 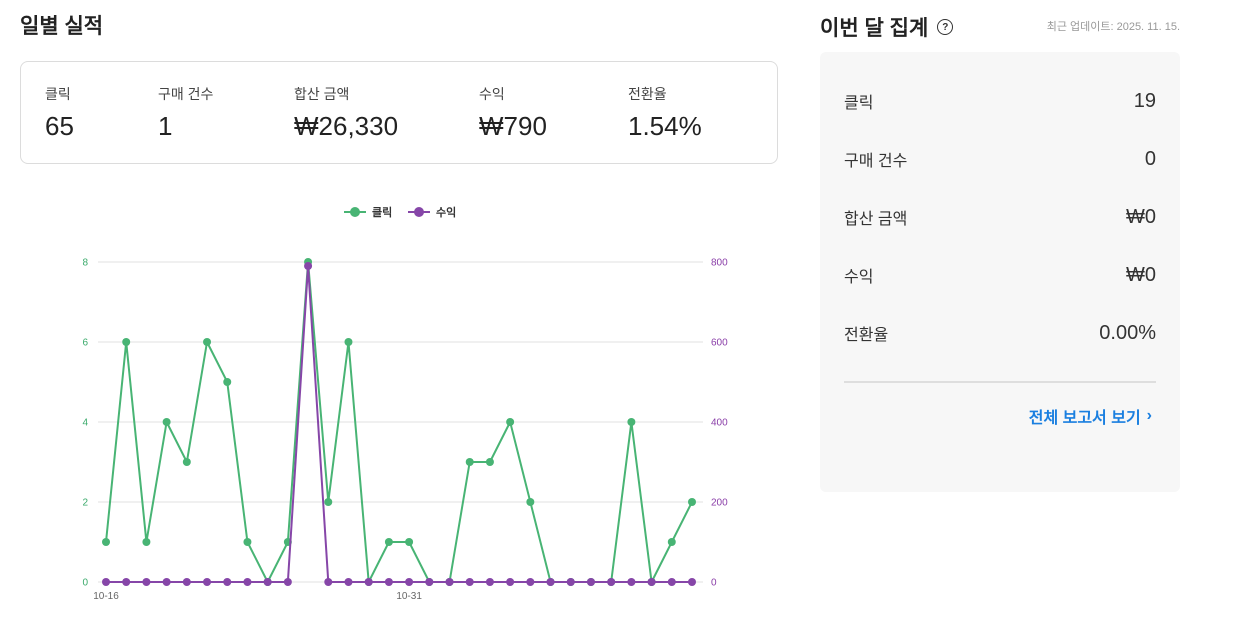 I want to click on metric-conversion-rate: 전환율 1.54%, so click(x=665, y=113).